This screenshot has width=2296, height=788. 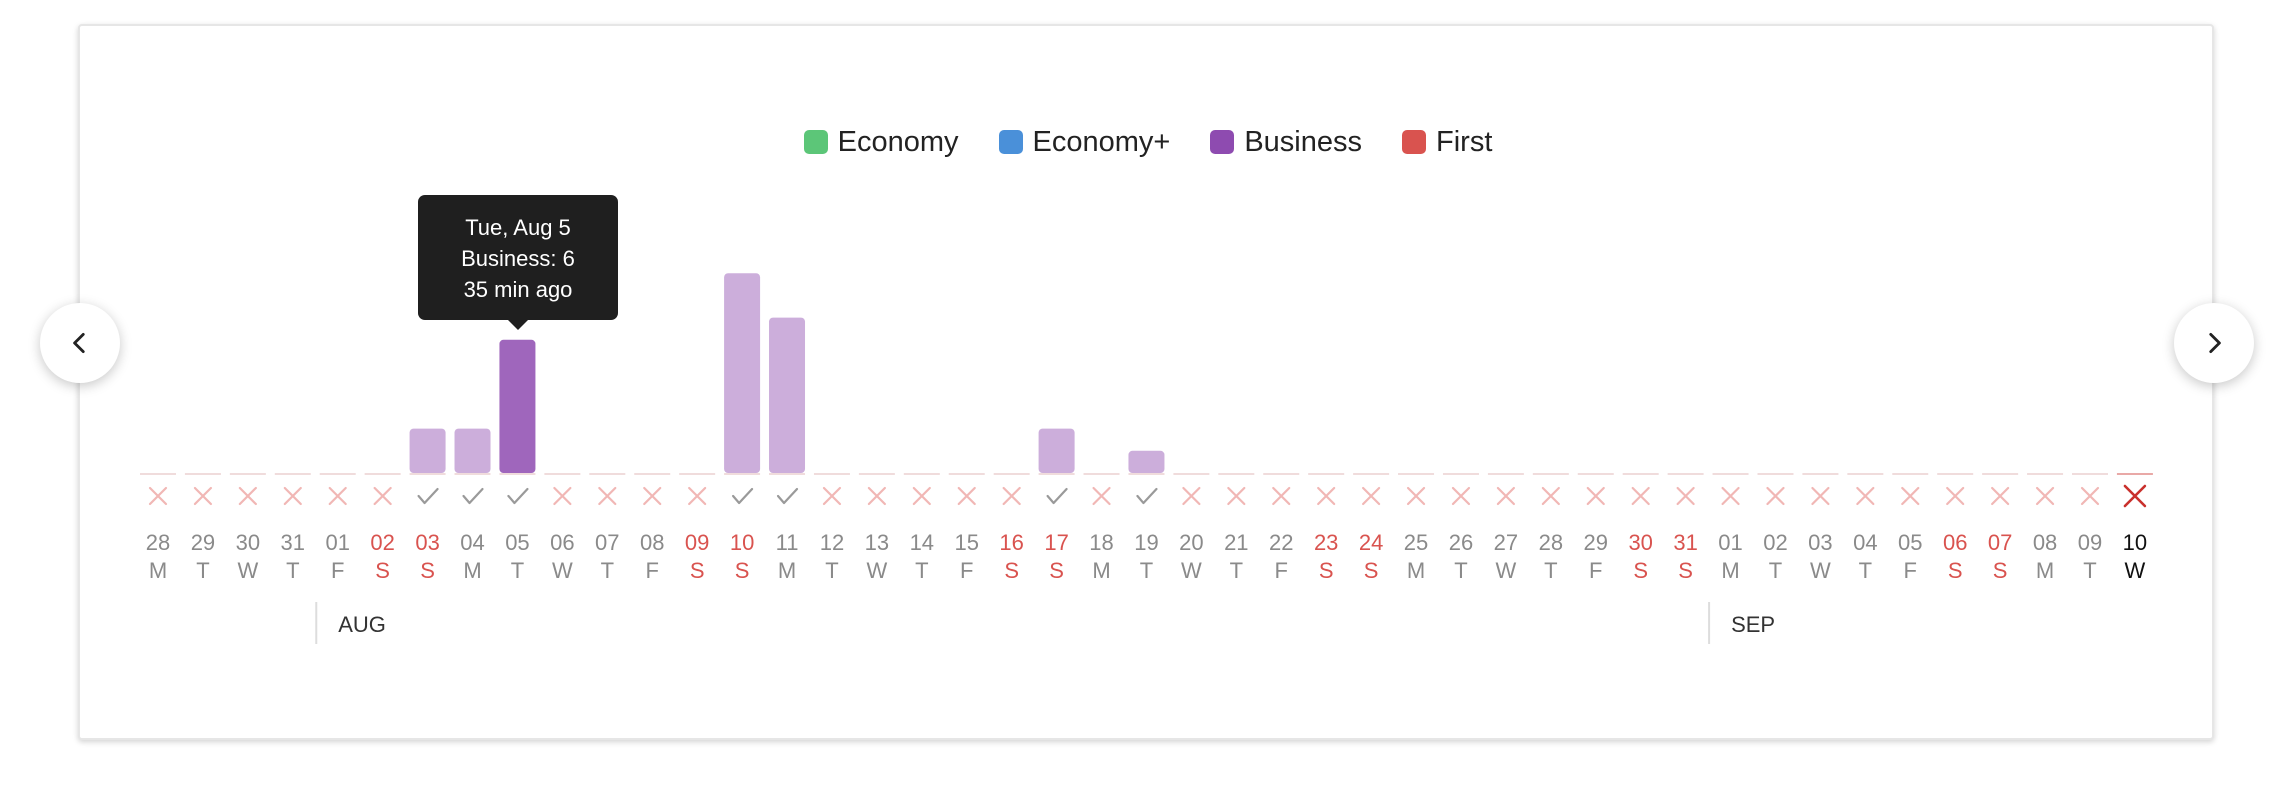 What do you see at coordinates (427, 542) in the screenshot?
I see `tick-label-day: 03` at bounding box center [427, 542].